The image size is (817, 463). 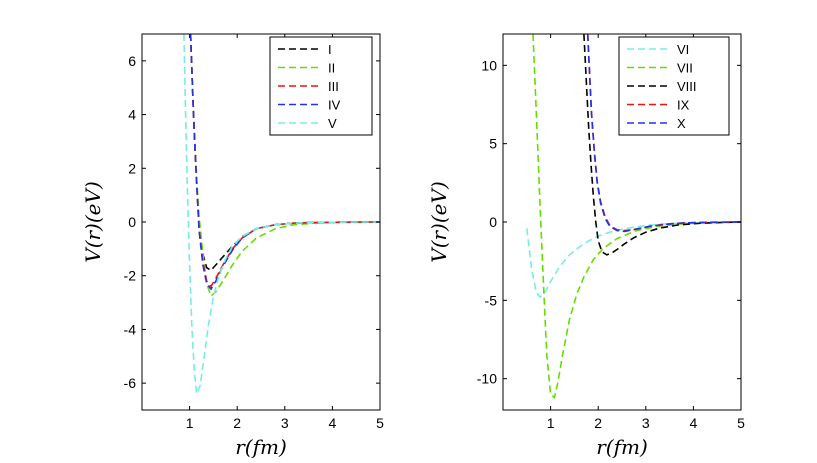 What do you see at coordinates (130, 329) in the screenshot?
I see `y-tick-label: -4` at bounding box center [130, 329].